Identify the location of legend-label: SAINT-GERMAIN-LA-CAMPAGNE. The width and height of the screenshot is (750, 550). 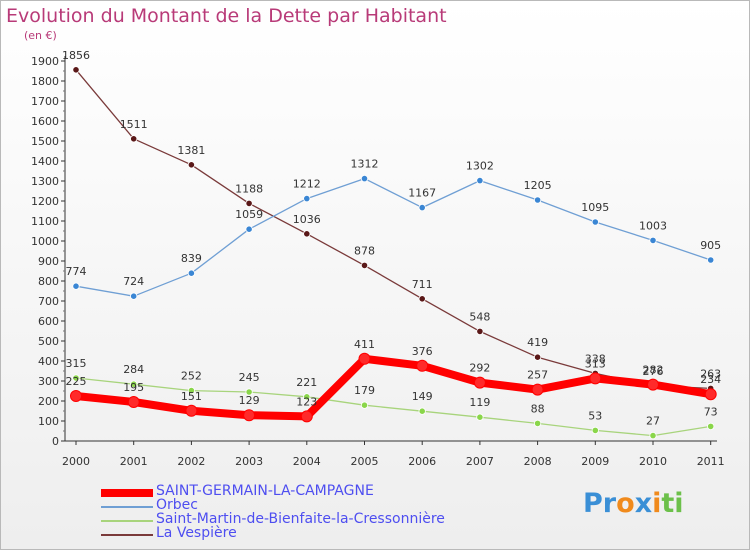
(265, 491).